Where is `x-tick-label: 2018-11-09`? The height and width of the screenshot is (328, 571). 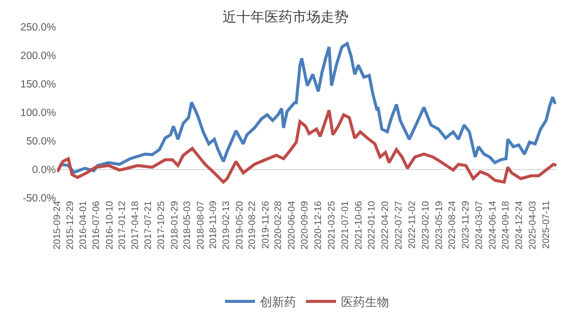 x-tick-label: 2018-11-09 is located at coordinates (214, 224).